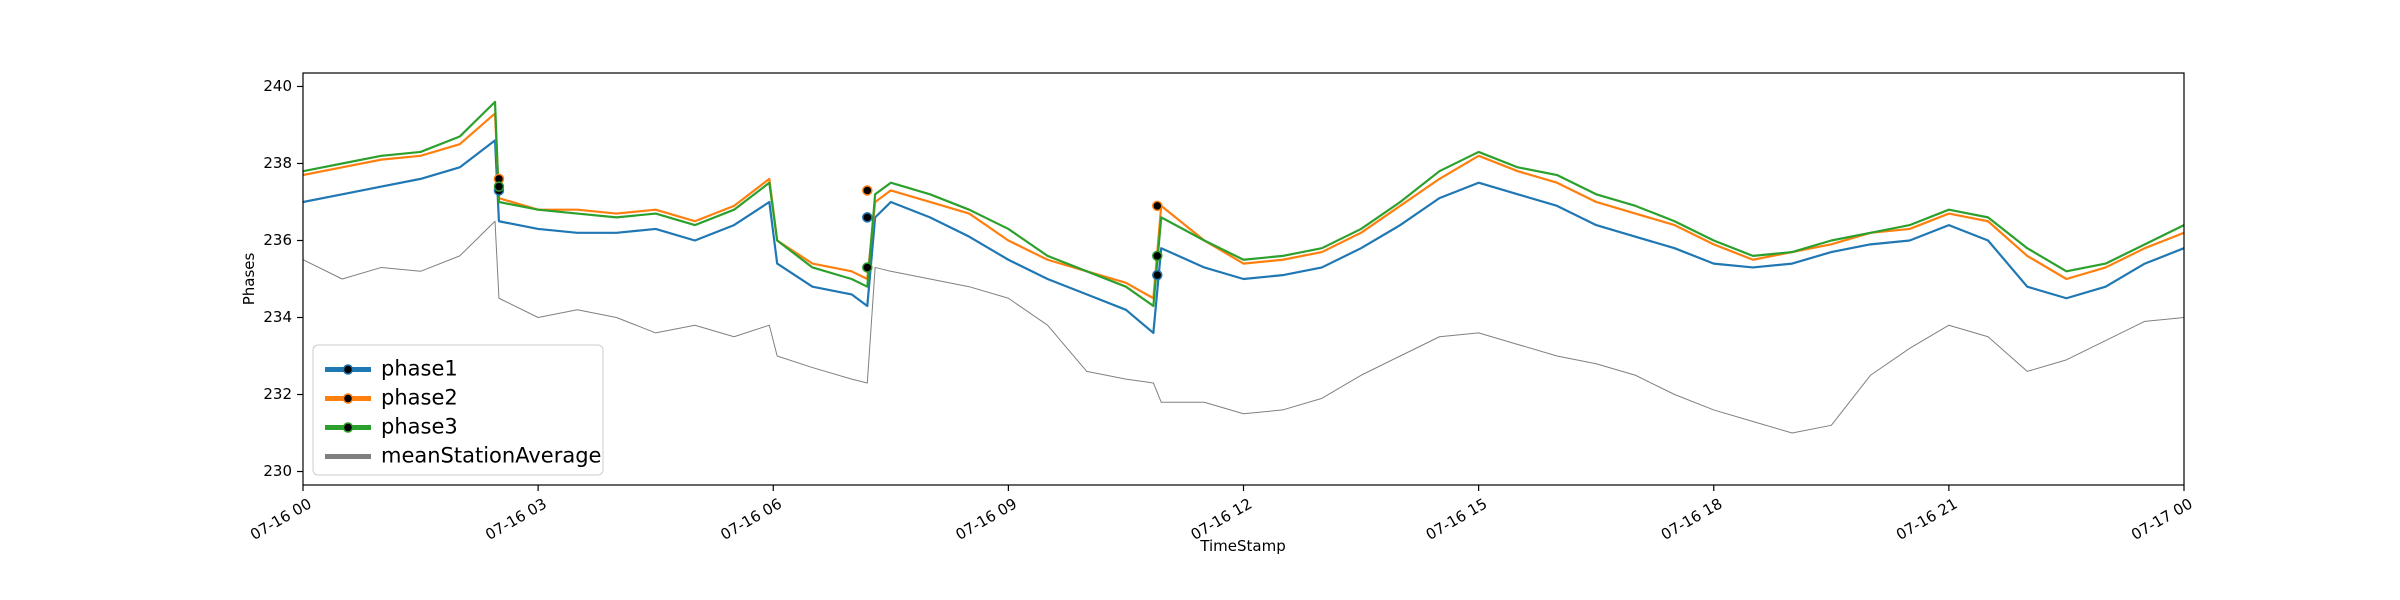 The width and height of the screenshot is (2400, 600). I want to click on y-tick-label: 234, so click(277, 317).